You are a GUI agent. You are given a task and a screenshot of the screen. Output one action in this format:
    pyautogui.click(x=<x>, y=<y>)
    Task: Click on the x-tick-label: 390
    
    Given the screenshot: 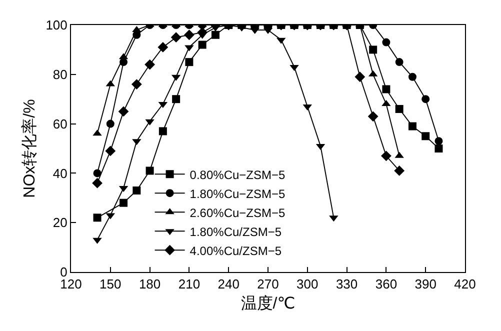 What is the action you would take?
    pyautogui.click(x=425, y=284)
    